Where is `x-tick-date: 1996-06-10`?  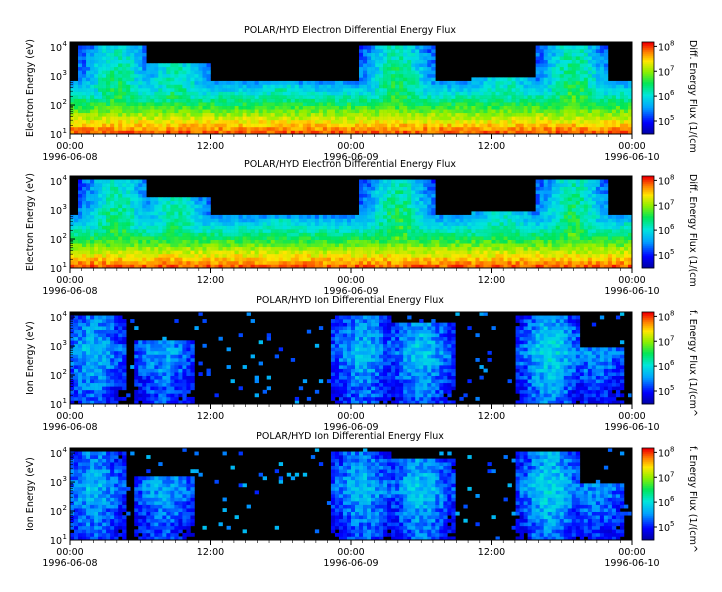 x-tick-date: 1996-06-10 is located at coordinates (631, 157).